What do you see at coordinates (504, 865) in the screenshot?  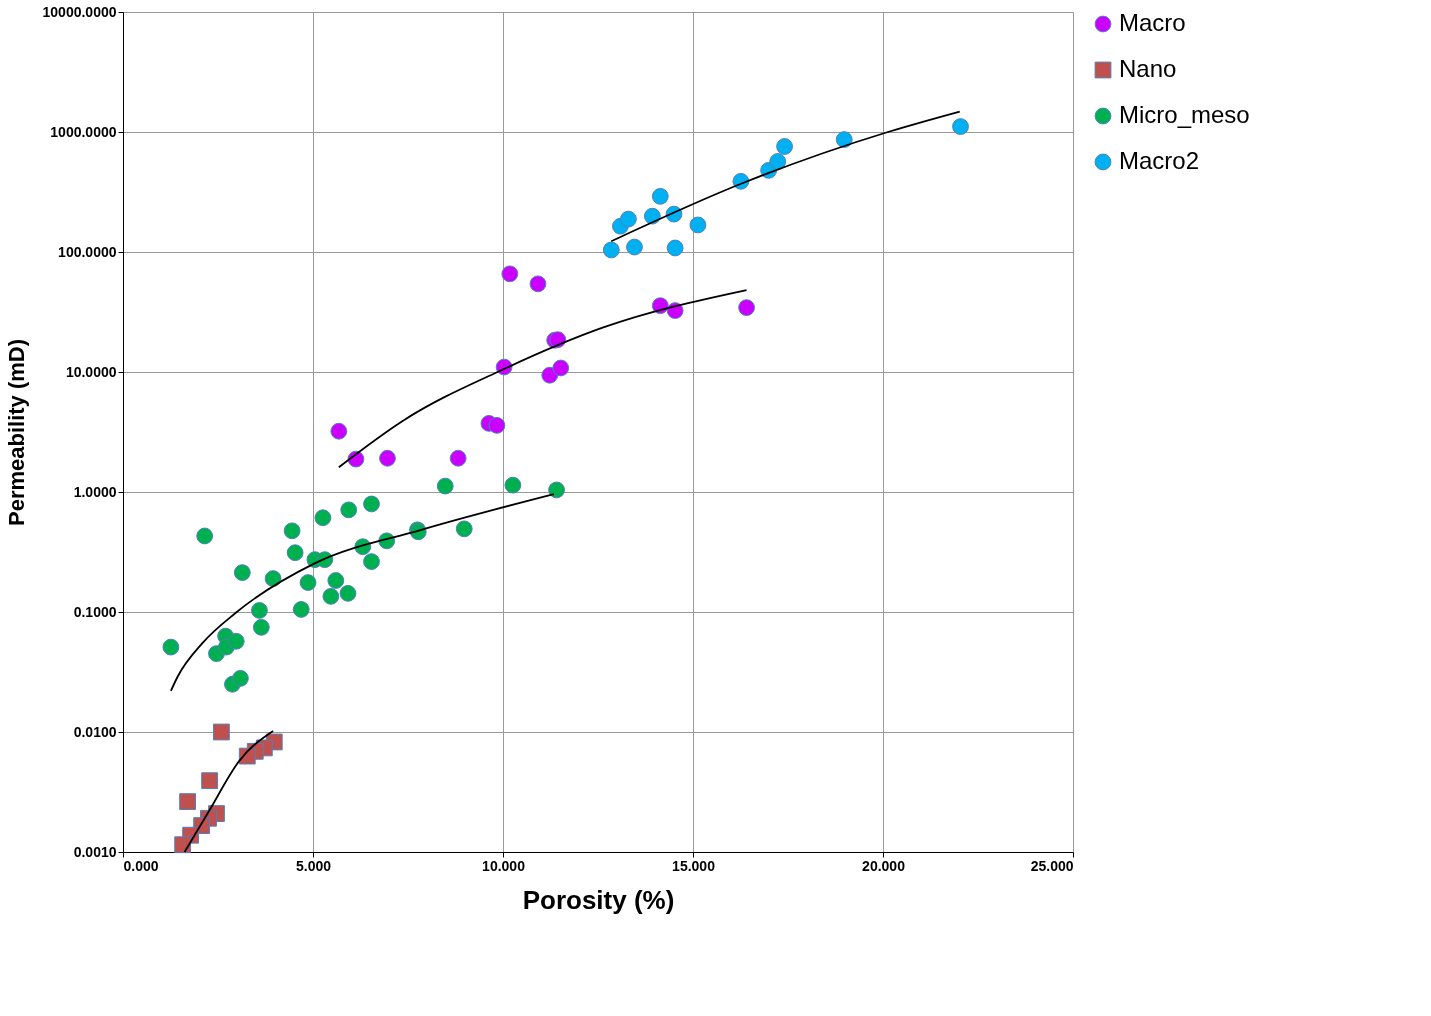 I see `x-tick-label: 10.000` at bounding box center [504, 865].